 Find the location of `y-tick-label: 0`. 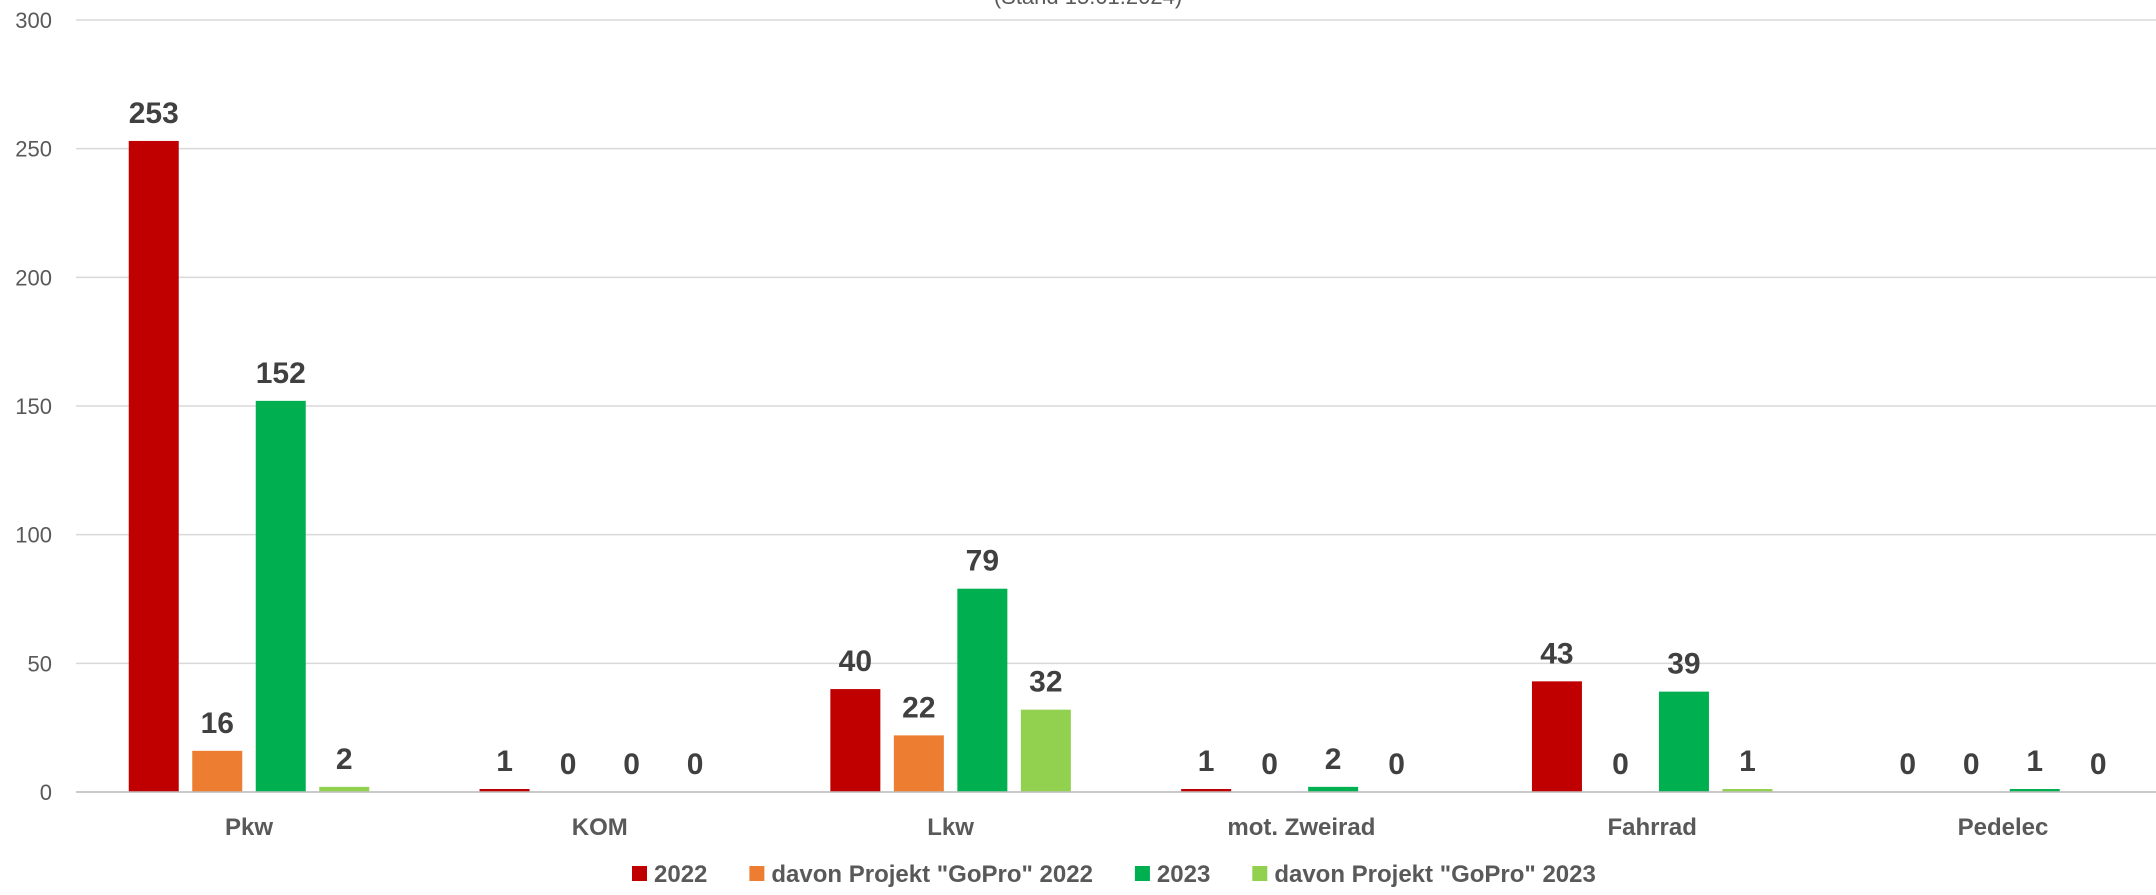

y-tick-label: 0 is located at coordinates (46, 792).